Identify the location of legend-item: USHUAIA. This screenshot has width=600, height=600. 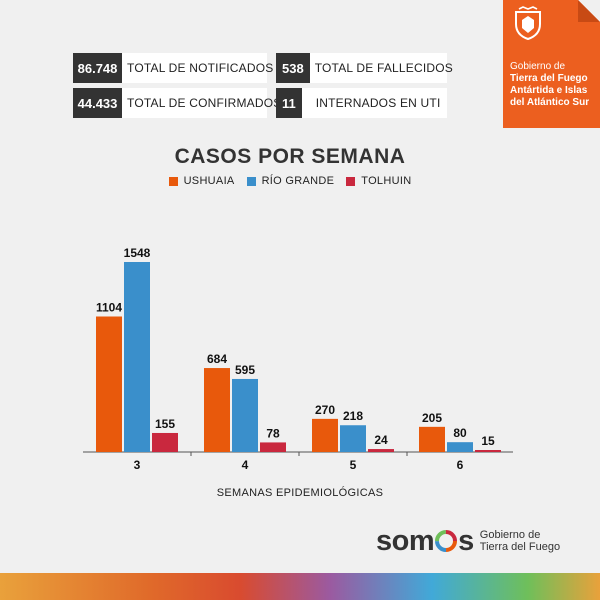
(201, 181).